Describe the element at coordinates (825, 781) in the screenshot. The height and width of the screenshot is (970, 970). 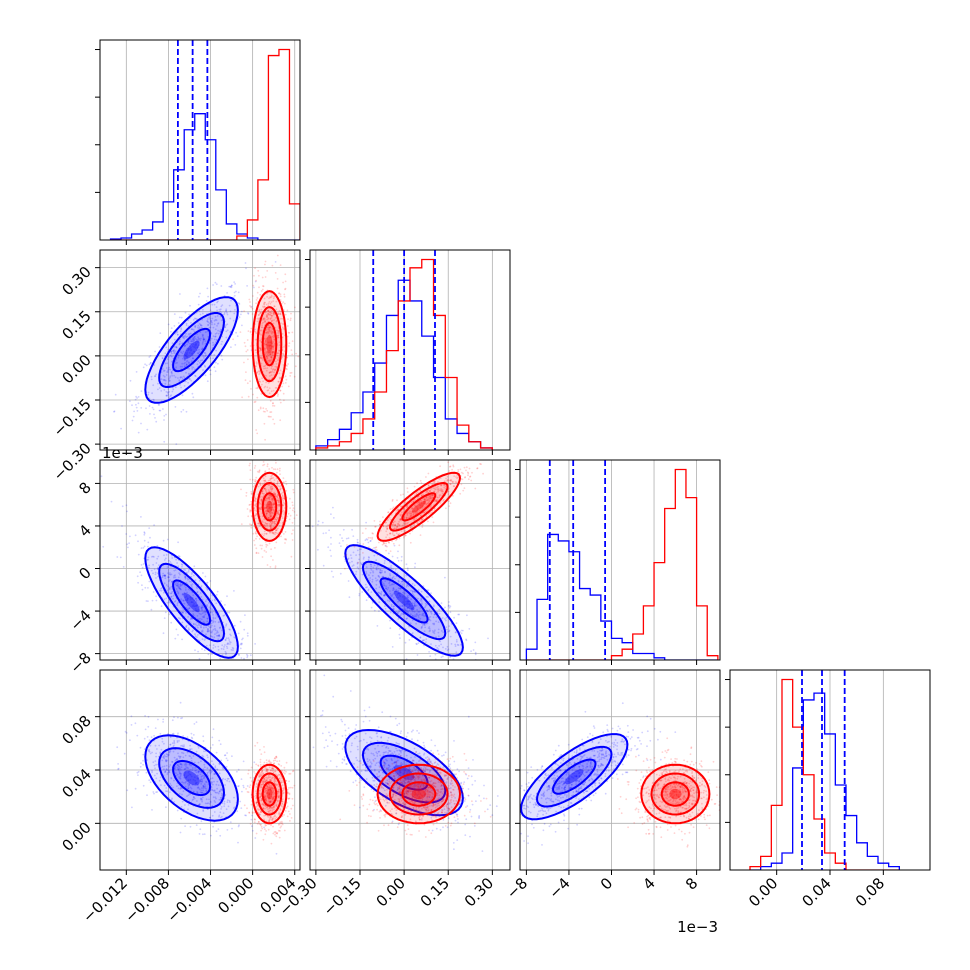
I see `hist-blue-step` at that location.